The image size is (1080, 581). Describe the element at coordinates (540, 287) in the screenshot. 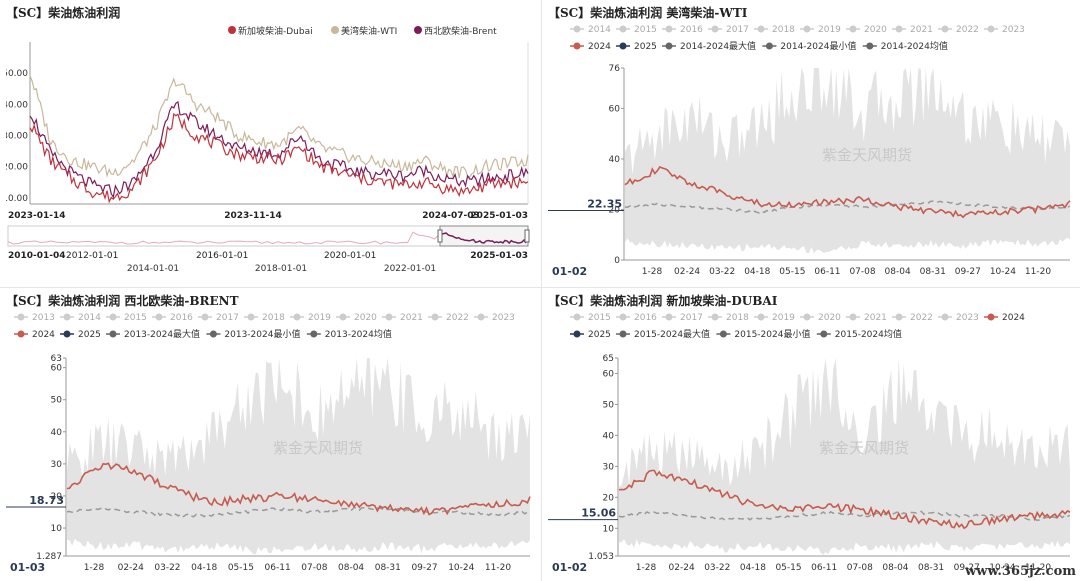

I see `horizontal-separator` at that location.